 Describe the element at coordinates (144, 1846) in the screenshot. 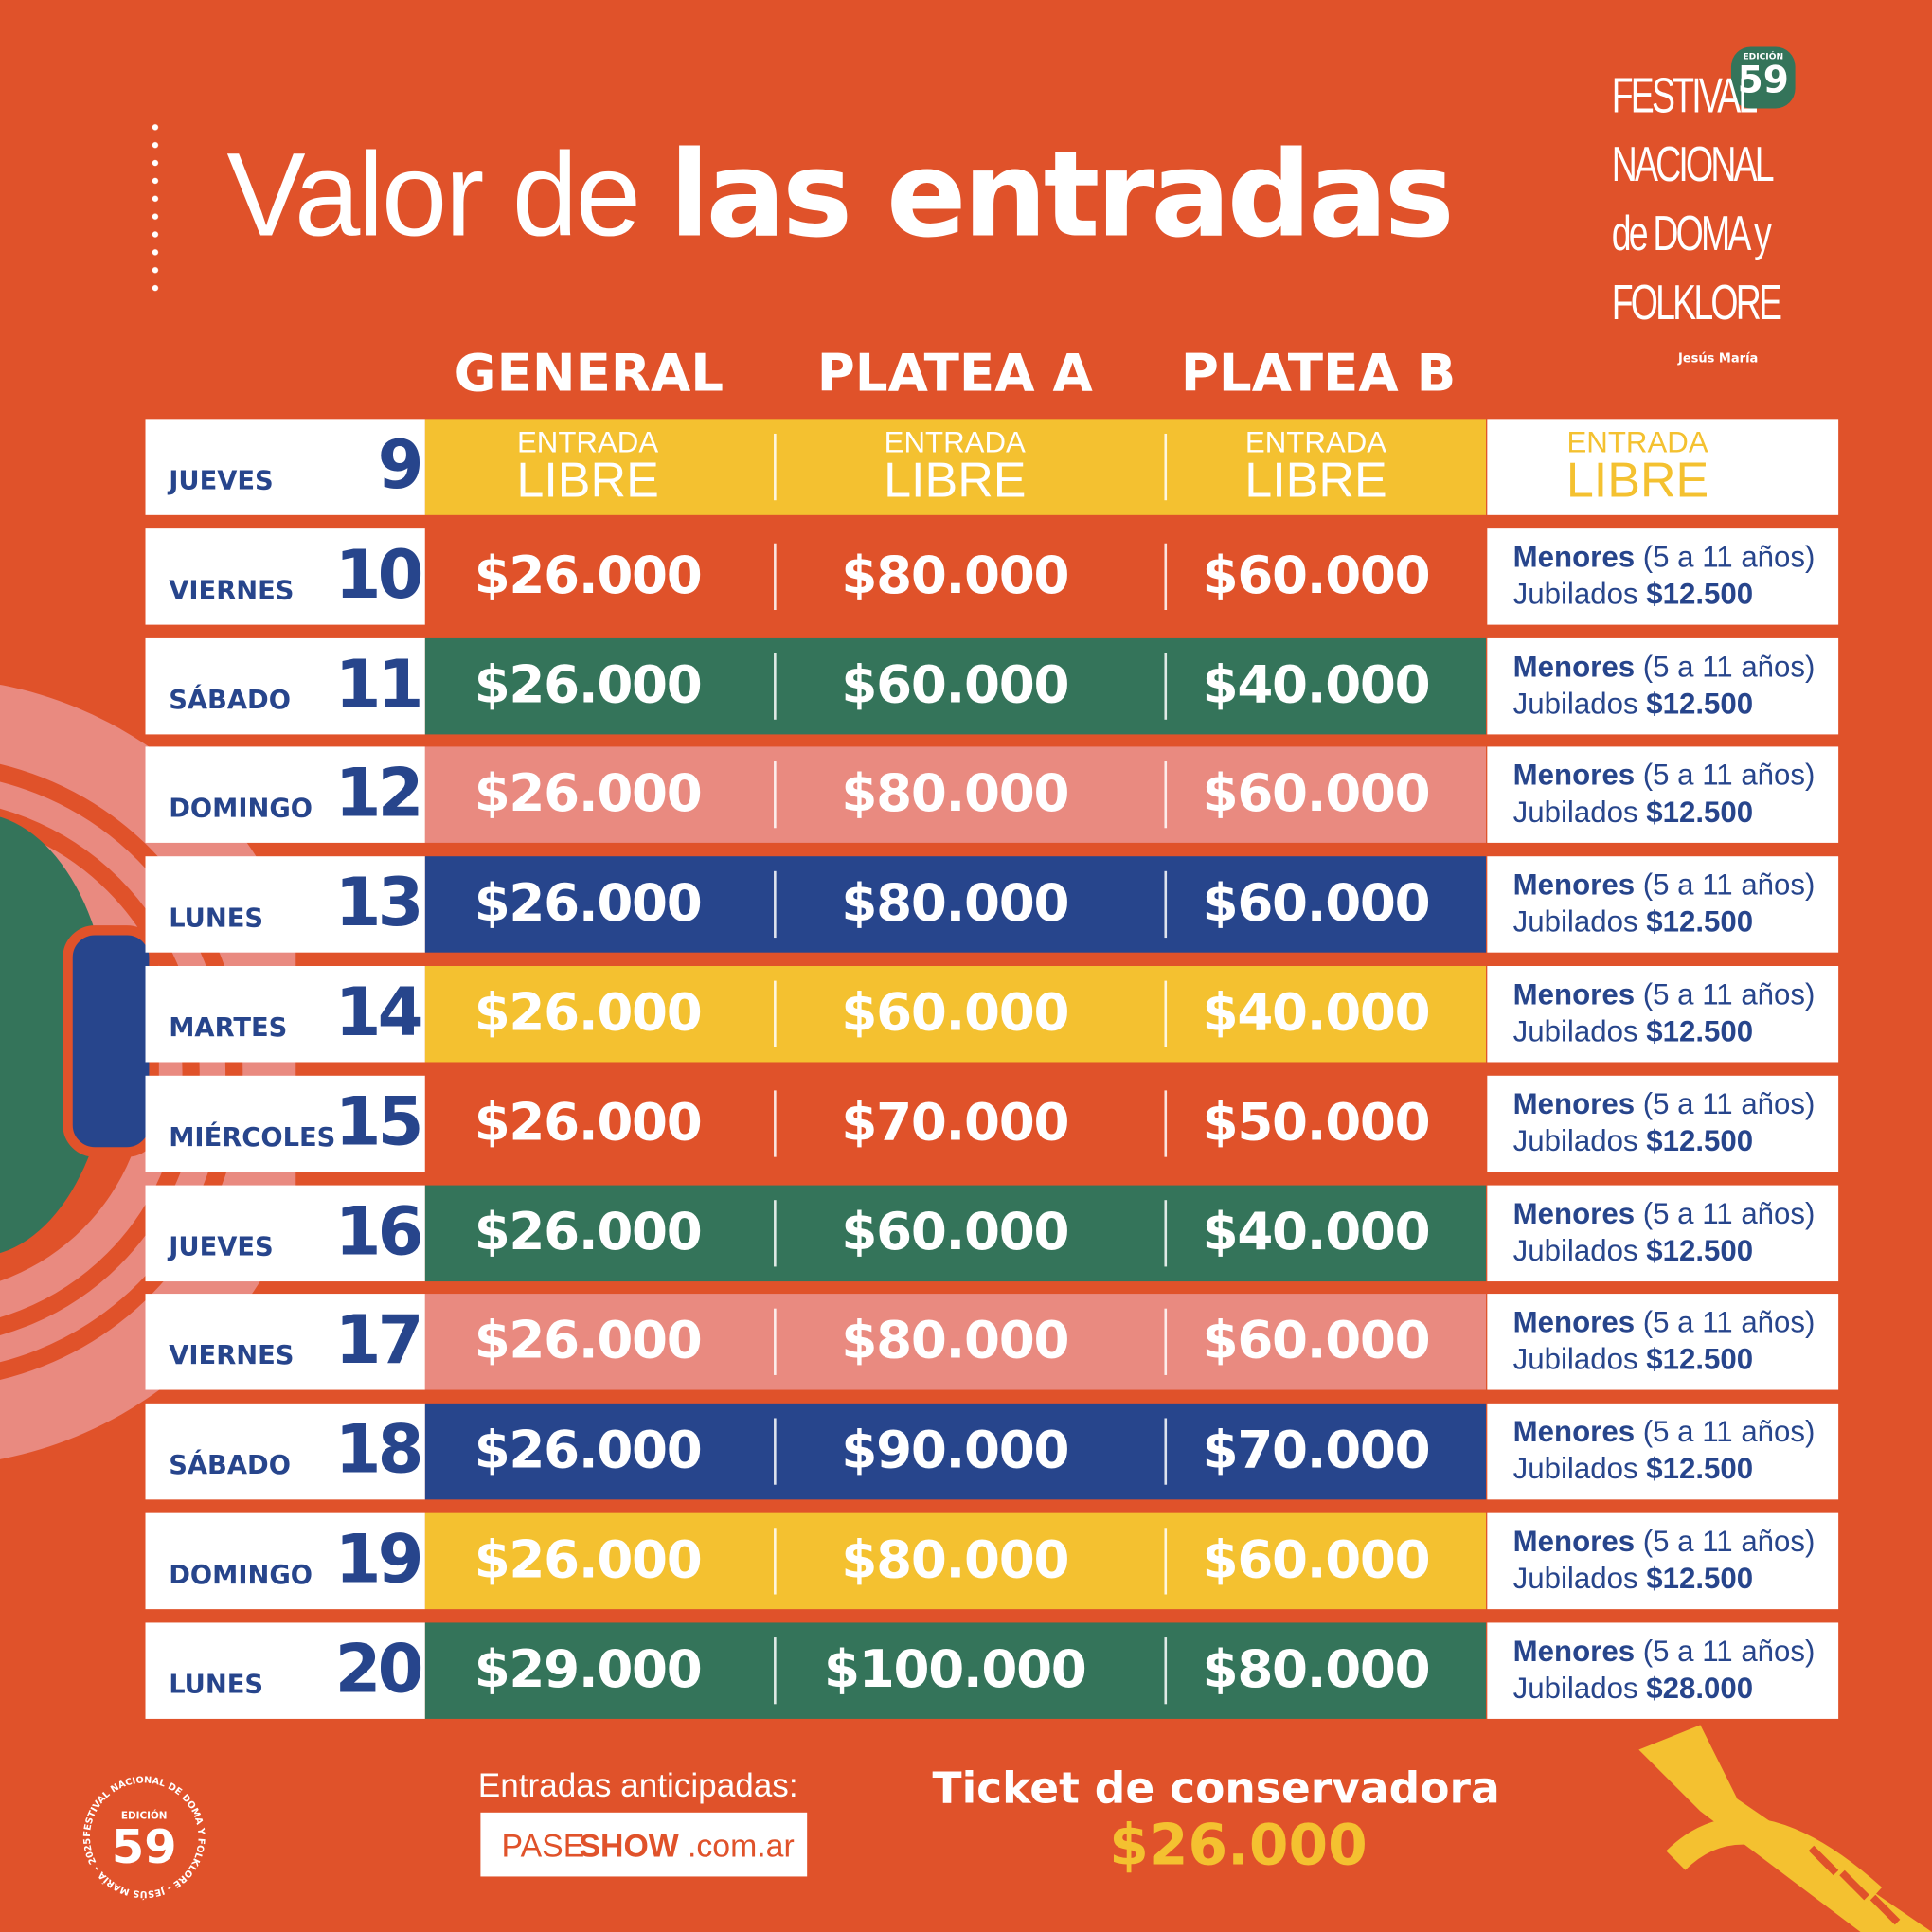

I see `seal-edition-number: 59` at that location.